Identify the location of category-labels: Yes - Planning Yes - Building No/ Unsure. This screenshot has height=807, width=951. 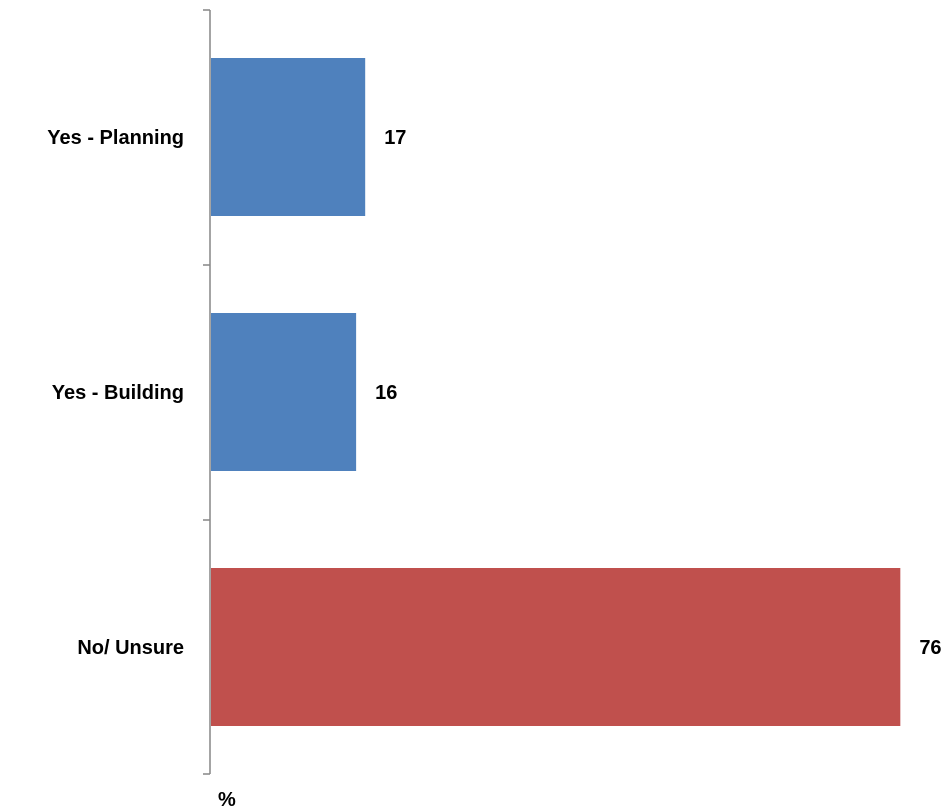
(115, 393).